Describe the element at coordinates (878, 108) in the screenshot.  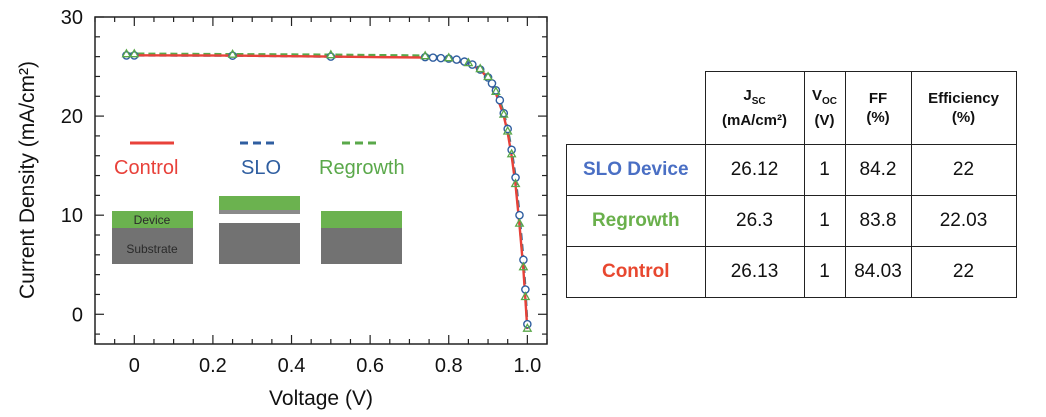
I see `header-ff: FF (%)` at that location.